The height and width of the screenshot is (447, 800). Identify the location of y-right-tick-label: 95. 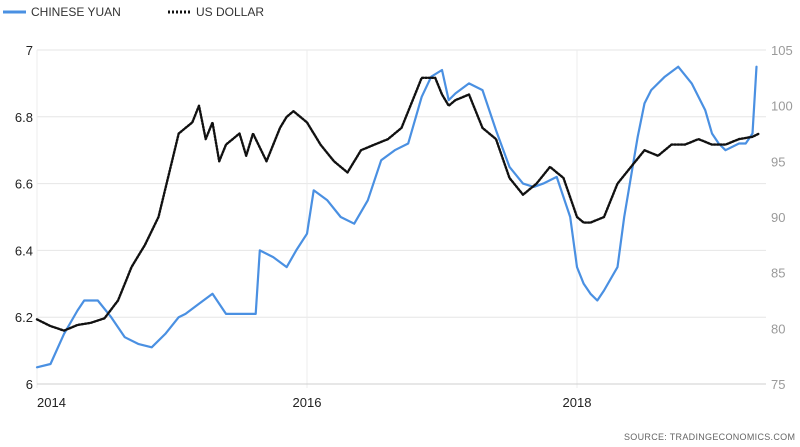
(778, 161).